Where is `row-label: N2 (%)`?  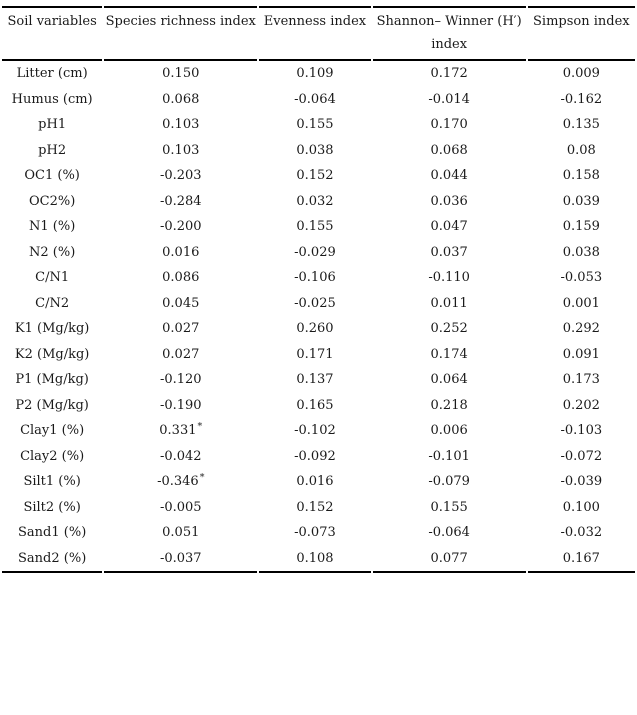
row-label: N2 (%) is located at coordinates (52, 252).